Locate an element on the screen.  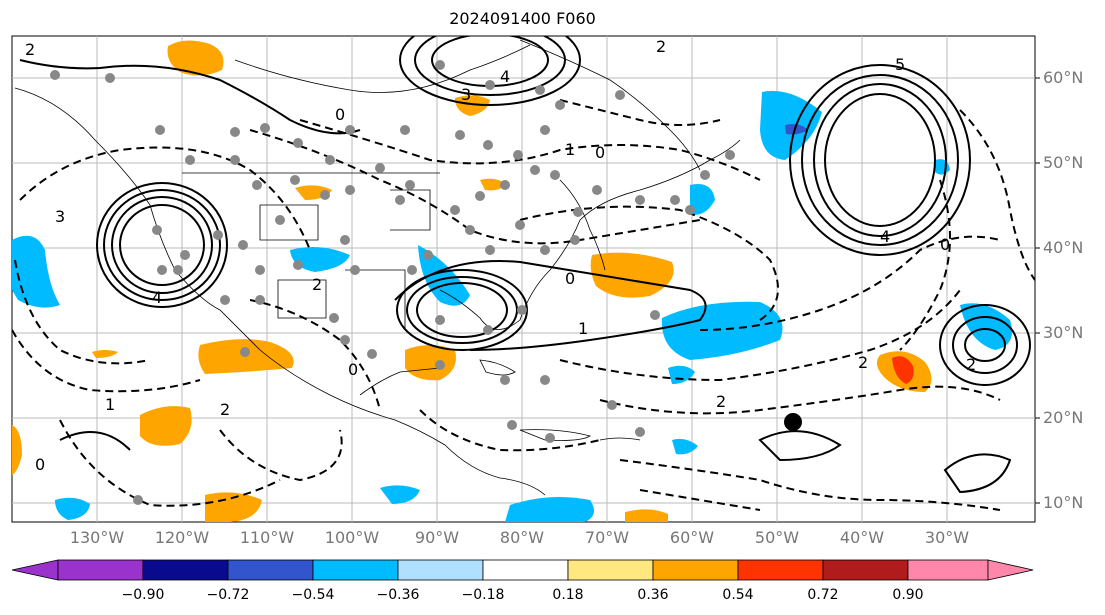
lon-label: 30°W is located at coordinates (947, 537).